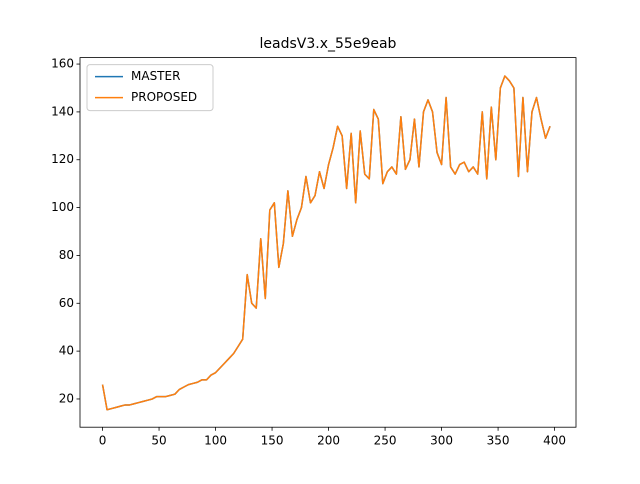 This screenshot has height=484, width=640. Describe the element at coordinates (62, 111) in the screenshot. I see `y-tick-label: 140` at that location.